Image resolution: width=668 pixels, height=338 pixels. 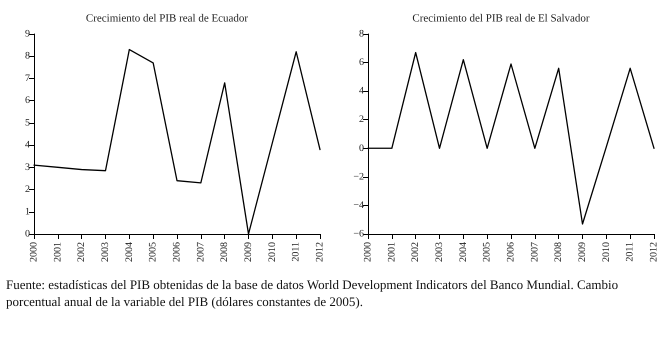 I want to click on source-note: Fuente: estadísticas del PIB obtenidas de la base de datos World Development Indicators del Banco Mundial. Cambio porcentual anual de la variable del PIB (dólares constantes de 2005)., so click(x=312, y=293).